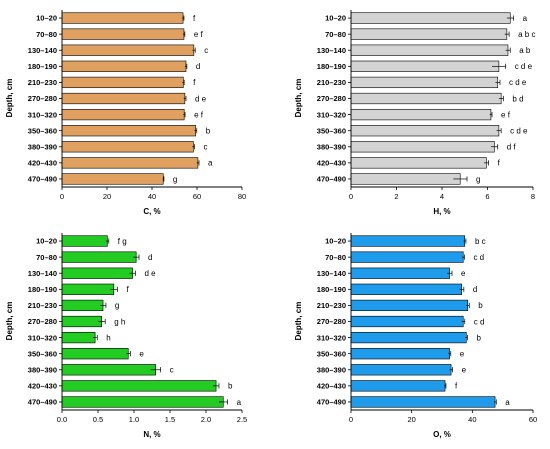 This screenshot has width=550, height=449. I want to click on significance-letter: a b, so click(525, 50).